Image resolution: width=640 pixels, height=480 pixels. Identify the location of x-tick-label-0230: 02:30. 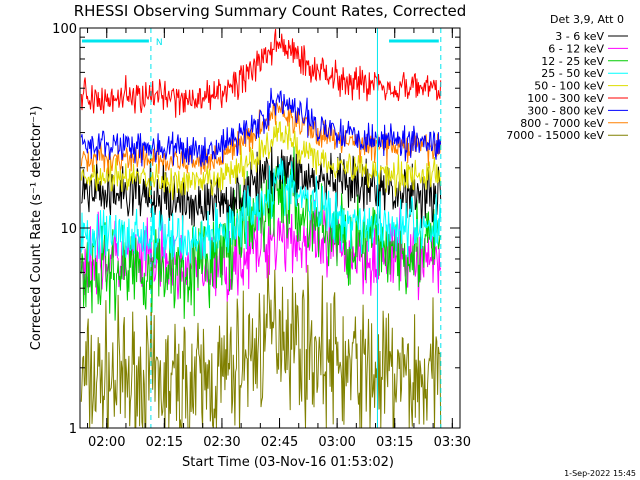
(221, 442).